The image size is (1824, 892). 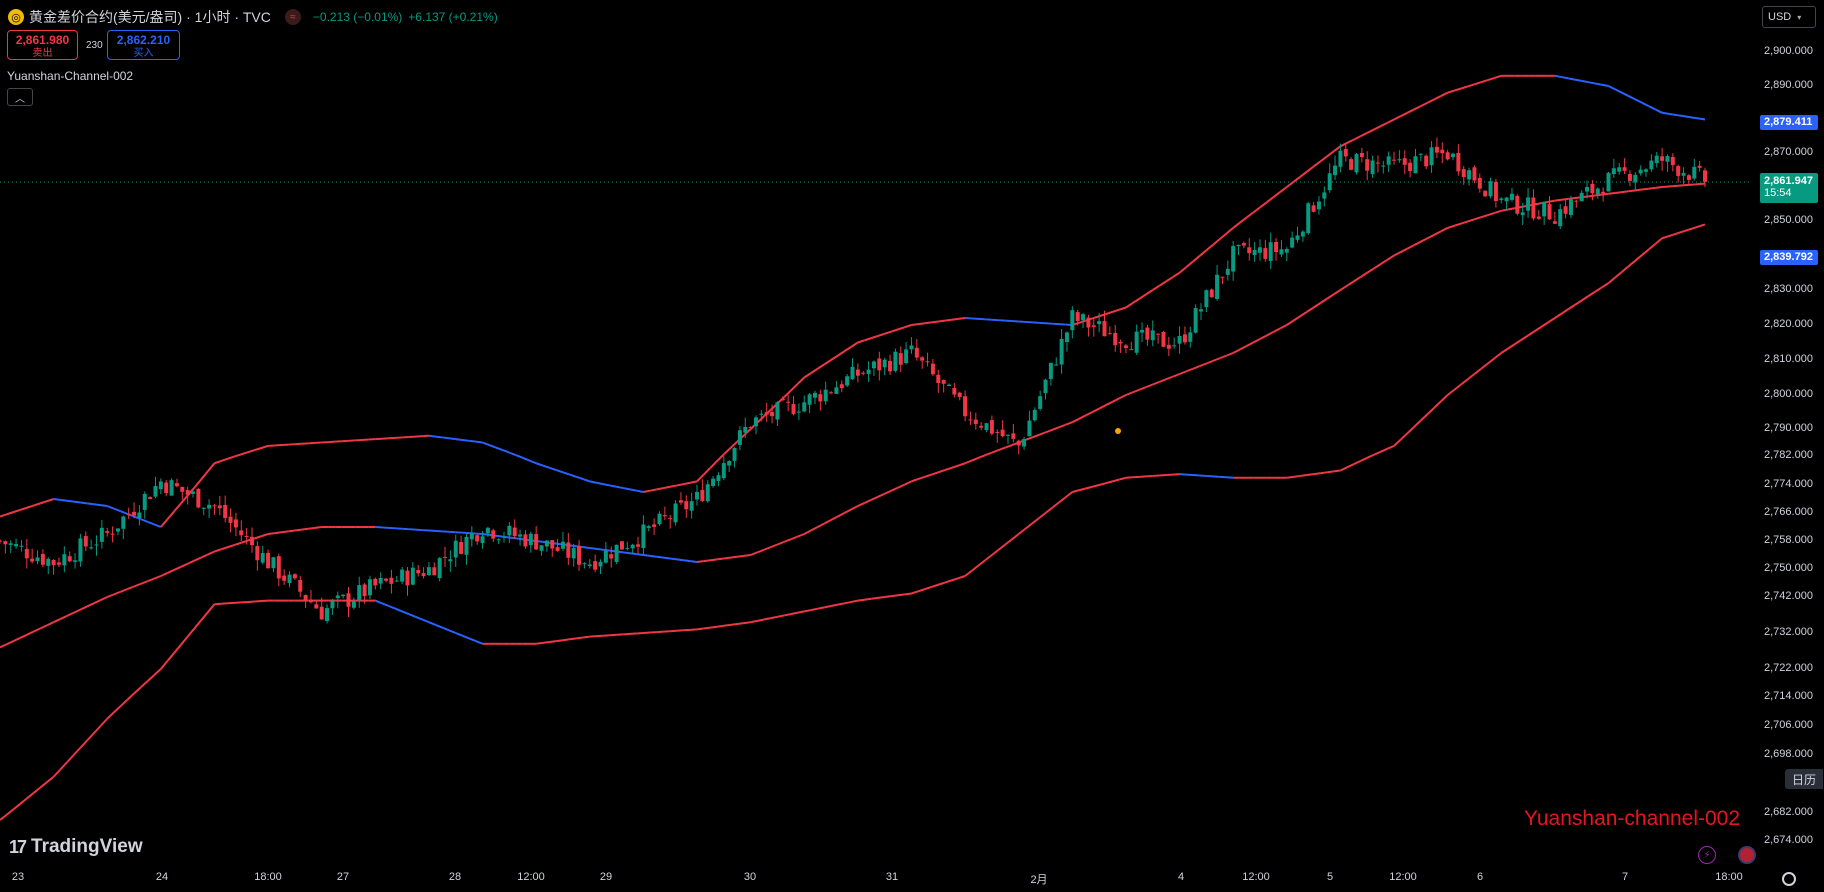 I want to click on buy-button: 2,862.210 买入, so click(x=143, y=45).